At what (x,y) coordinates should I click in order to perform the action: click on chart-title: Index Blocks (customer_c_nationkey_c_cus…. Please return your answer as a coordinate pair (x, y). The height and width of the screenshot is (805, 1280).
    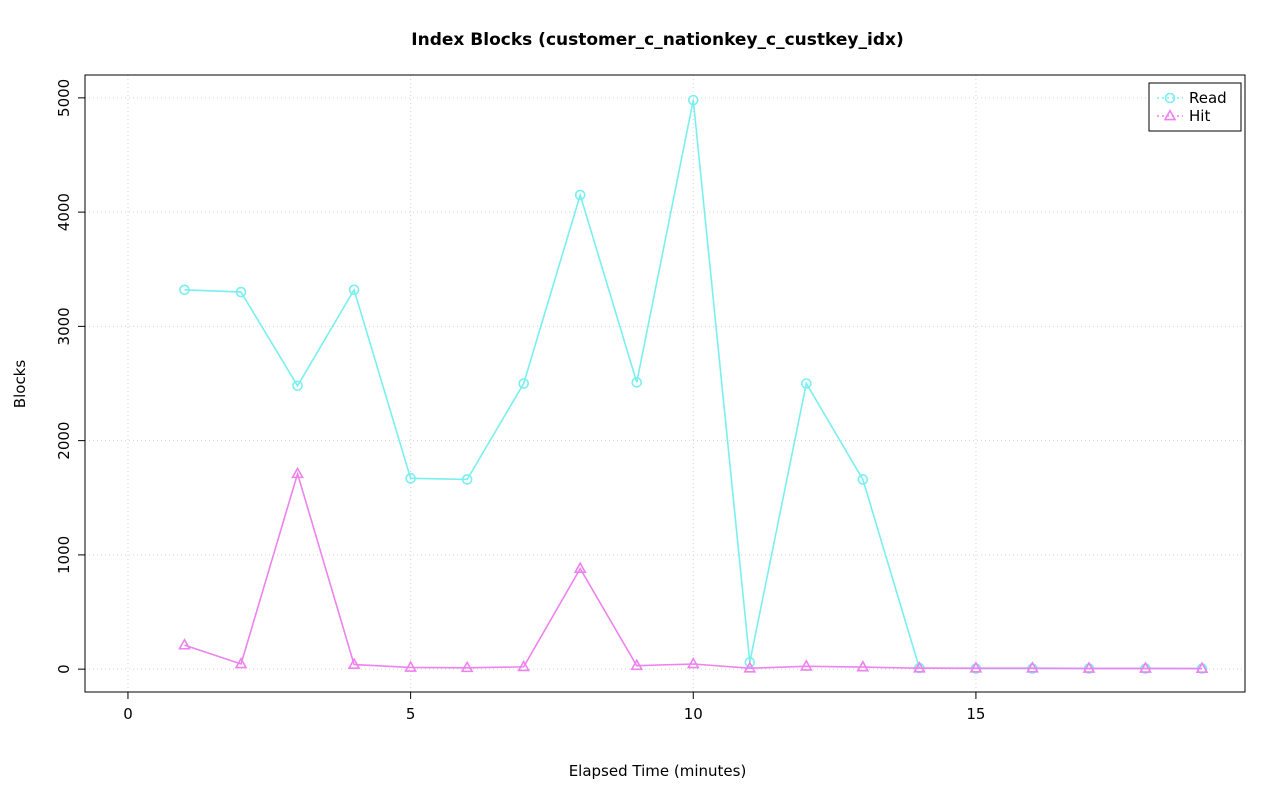
    Looking at the image, I should click on (657, 40).